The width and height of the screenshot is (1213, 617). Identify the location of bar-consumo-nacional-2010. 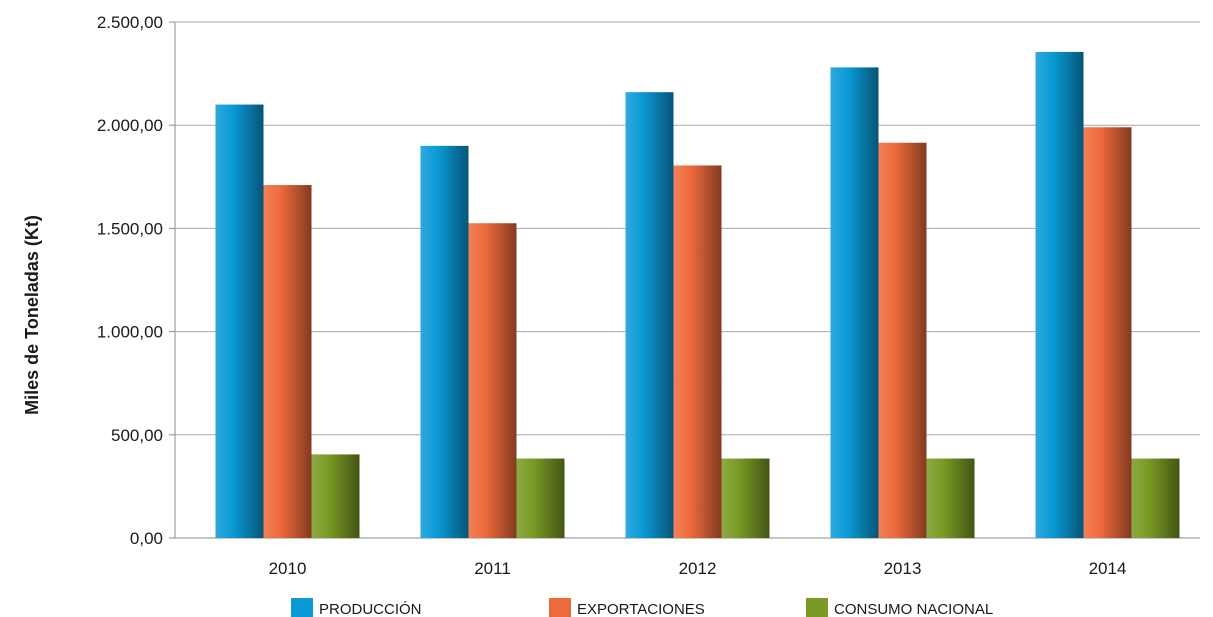
(335, 496).